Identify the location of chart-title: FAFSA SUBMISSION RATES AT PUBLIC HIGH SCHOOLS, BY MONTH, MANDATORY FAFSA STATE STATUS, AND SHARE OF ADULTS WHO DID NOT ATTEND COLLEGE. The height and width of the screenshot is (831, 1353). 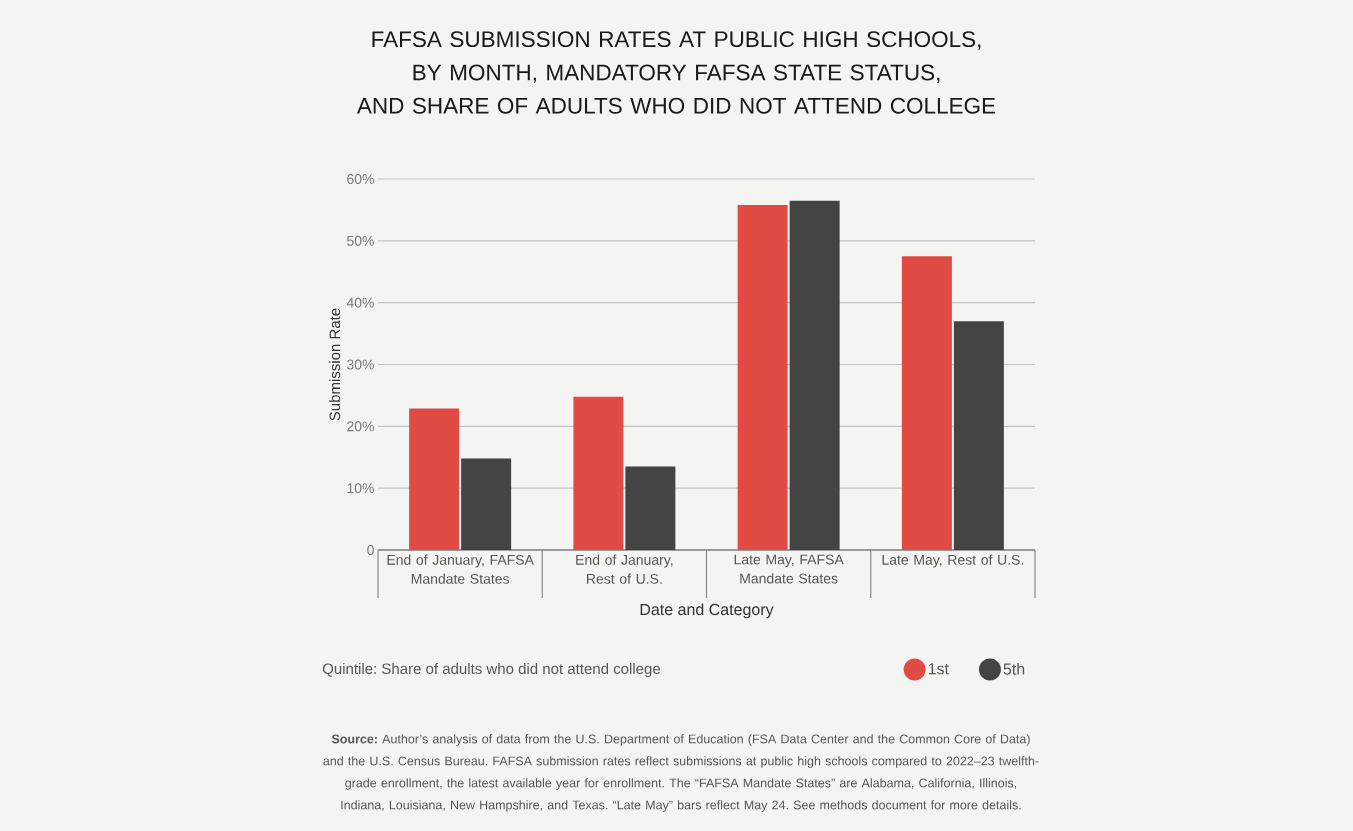
(676, 72).